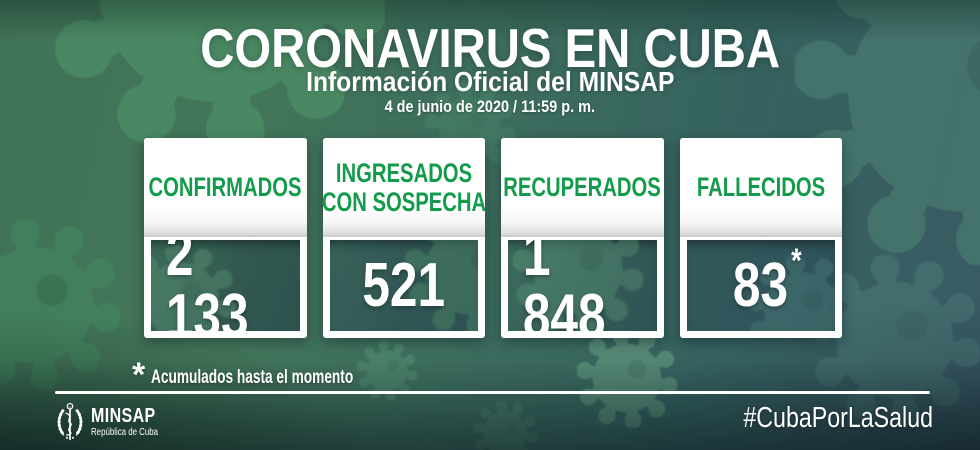  I want to click on stat-value-recuperados: 1 848*, so click(589, 285).